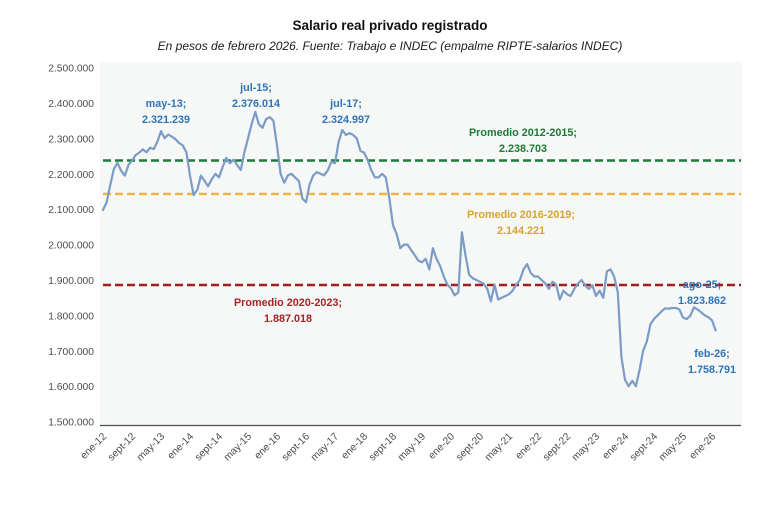 The height and width of the screenshot is (509, 780). What do you see at coordinates (122, 447) in the screenshot?
I see `x-axis-tick-label: sept-12` at bounding box center [122, 447].